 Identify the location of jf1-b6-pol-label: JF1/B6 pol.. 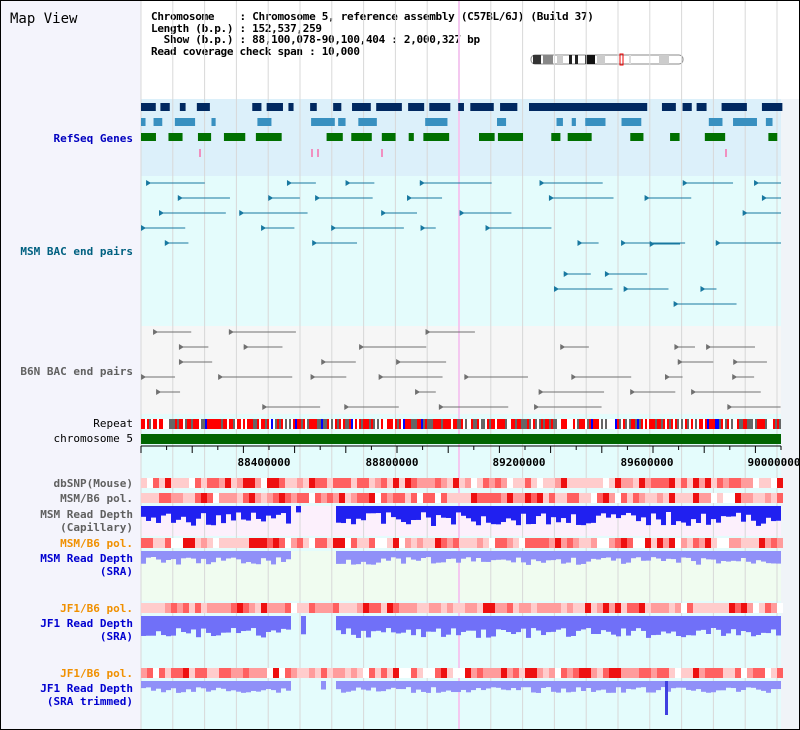
(96, 608).